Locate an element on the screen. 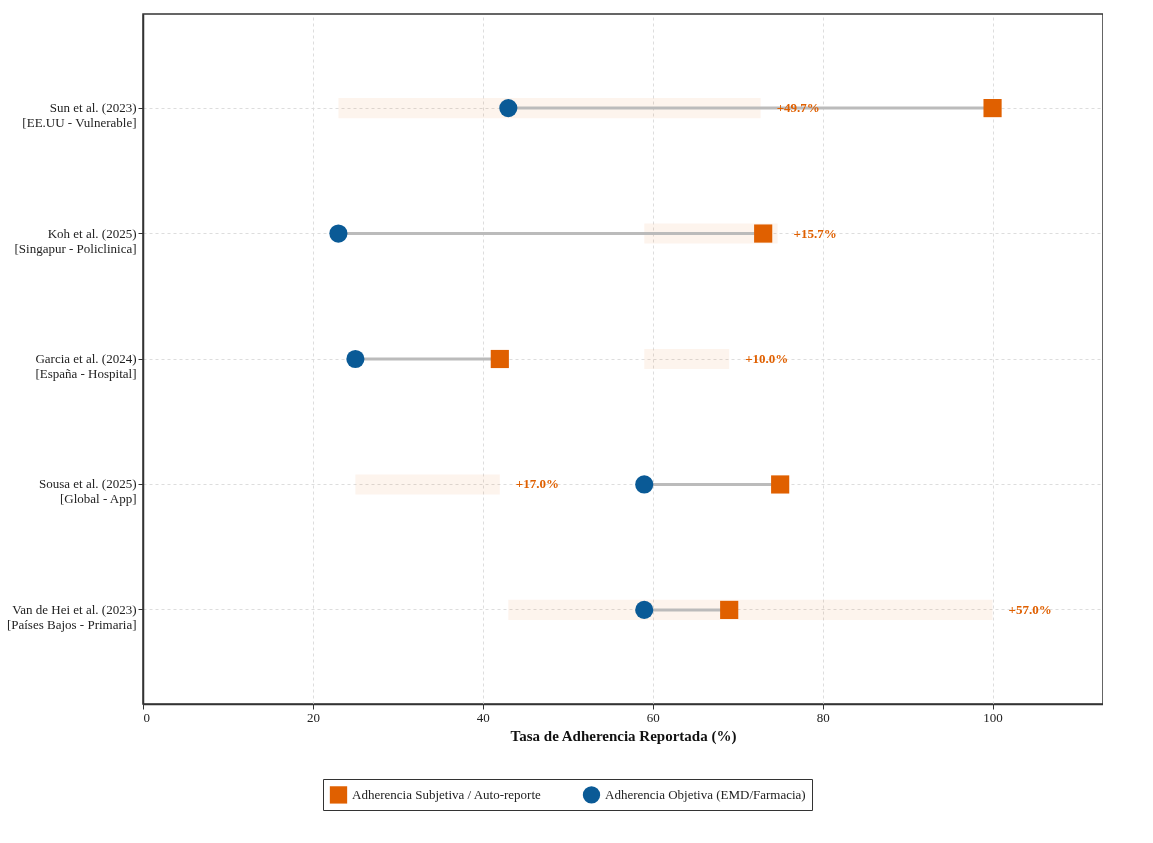 The height and width of the screenshot is (843, 1153). y-tick-label: Garcia et al. (2024) [España - Hospital] is located at coordinates (86, 366).